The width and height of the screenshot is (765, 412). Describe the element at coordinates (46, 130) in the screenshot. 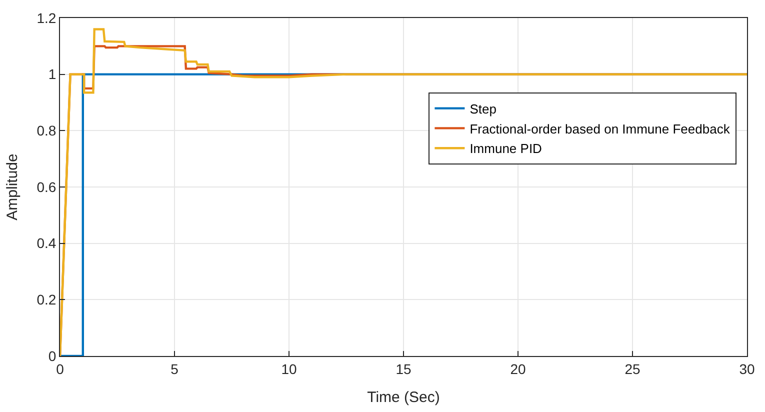

I see `y-tick-label: 0.8` at that location.